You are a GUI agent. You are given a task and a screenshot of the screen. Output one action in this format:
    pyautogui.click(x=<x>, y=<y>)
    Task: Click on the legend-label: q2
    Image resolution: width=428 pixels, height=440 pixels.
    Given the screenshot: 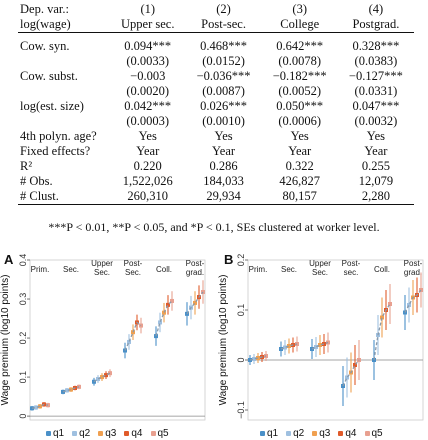 What is the action you would take?
    pyautogui.click(x=299, y=433)
    